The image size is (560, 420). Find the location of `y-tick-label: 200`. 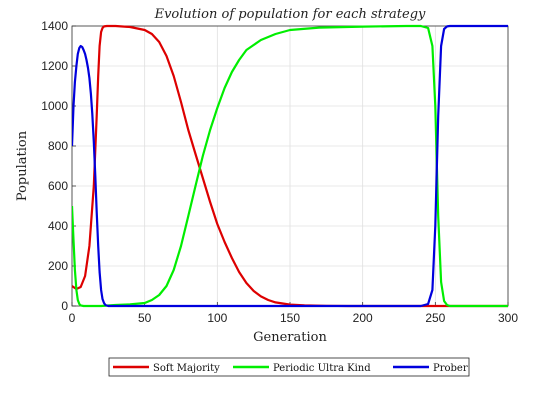

y-tick-label: 200 is located at coordinates (58, 266).